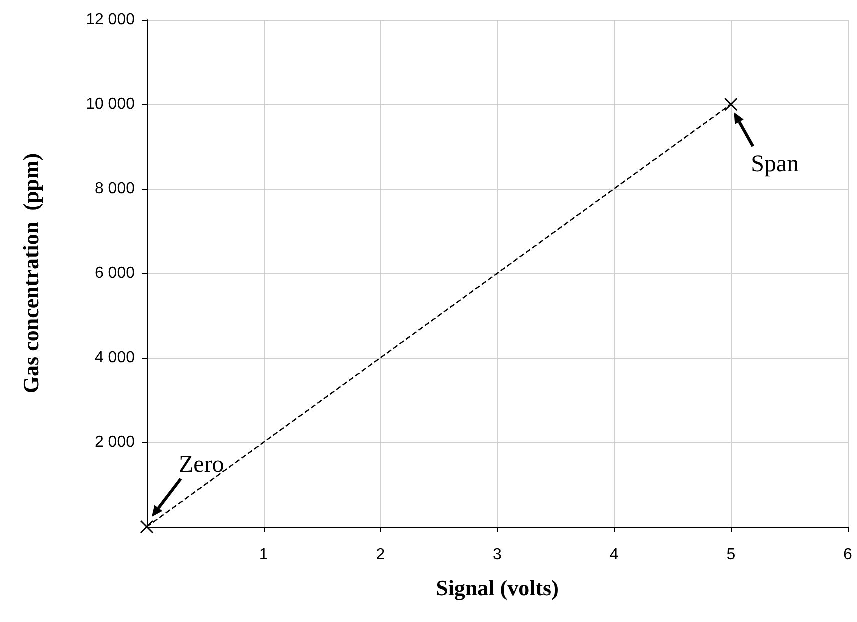 This screenshot has width=857, height=622. What do you see at coordinates (111, 104) in the screenshot?
I see `y-tick-label: 10 000` at bounding box center [111, 104].